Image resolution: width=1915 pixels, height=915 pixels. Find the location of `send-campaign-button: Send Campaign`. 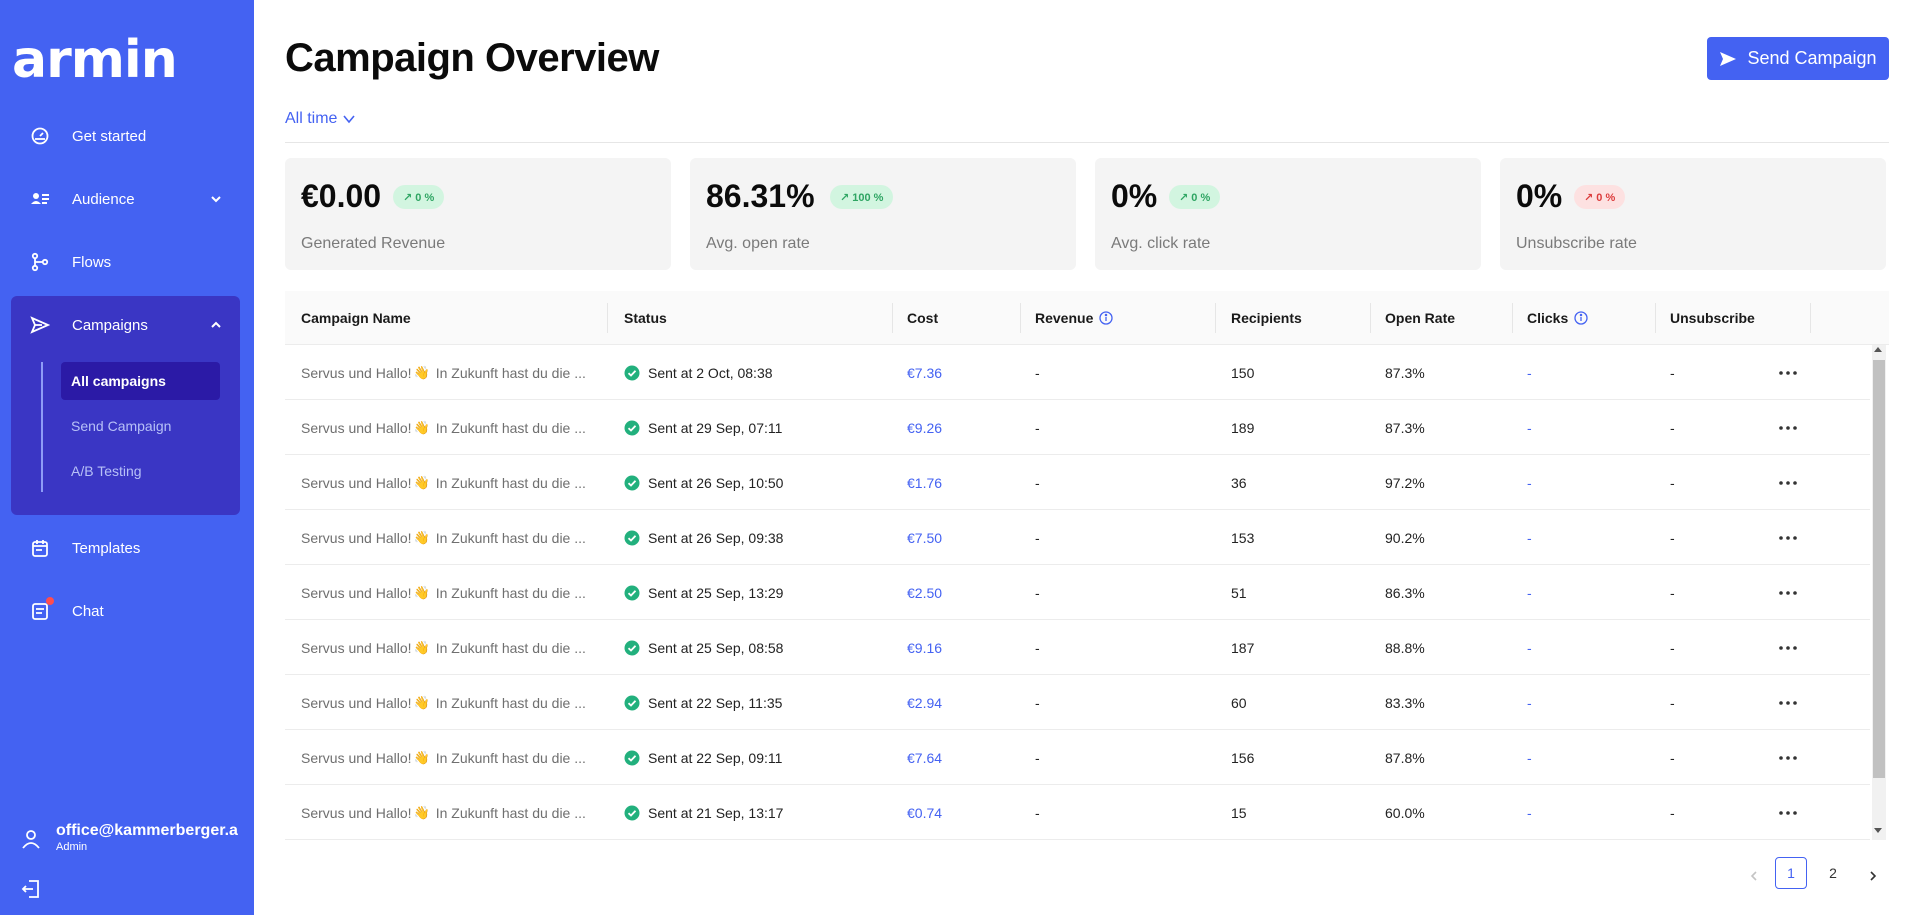

send-campaign-button: Send Campaign is located at coordinates (1798, 58).